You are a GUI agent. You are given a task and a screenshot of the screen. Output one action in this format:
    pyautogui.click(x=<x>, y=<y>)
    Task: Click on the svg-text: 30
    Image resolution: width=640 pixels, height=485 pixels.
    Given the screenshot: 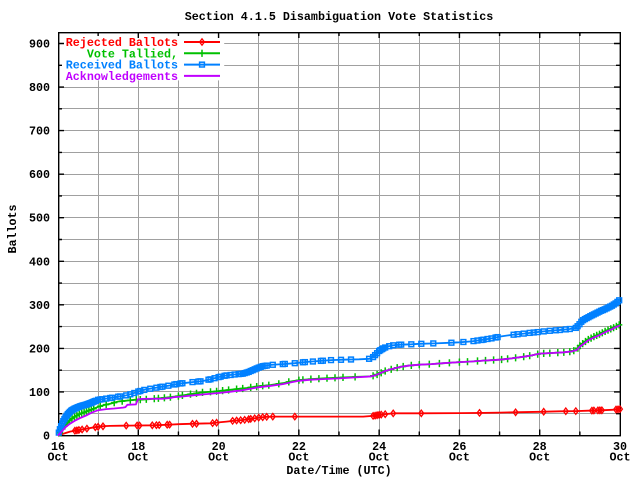 What is the action you would take?
    pyautogui.click(x=620, y=447)
    